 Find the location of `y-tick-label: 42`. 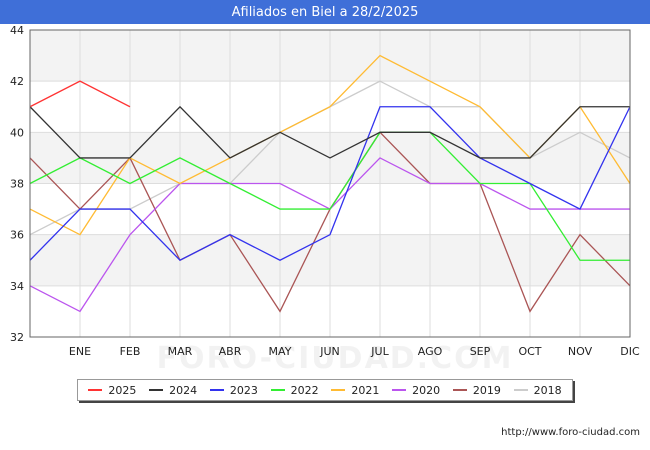

y-tick-label: 42 is located at coordinates (17, 81).